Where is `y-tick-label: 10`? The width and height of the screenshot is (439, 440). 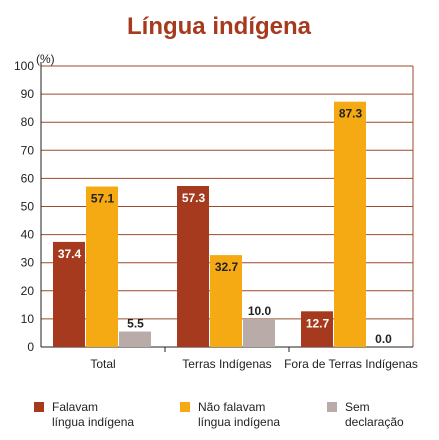 y-tick-label: 10 is located at coordinates (28, 319).